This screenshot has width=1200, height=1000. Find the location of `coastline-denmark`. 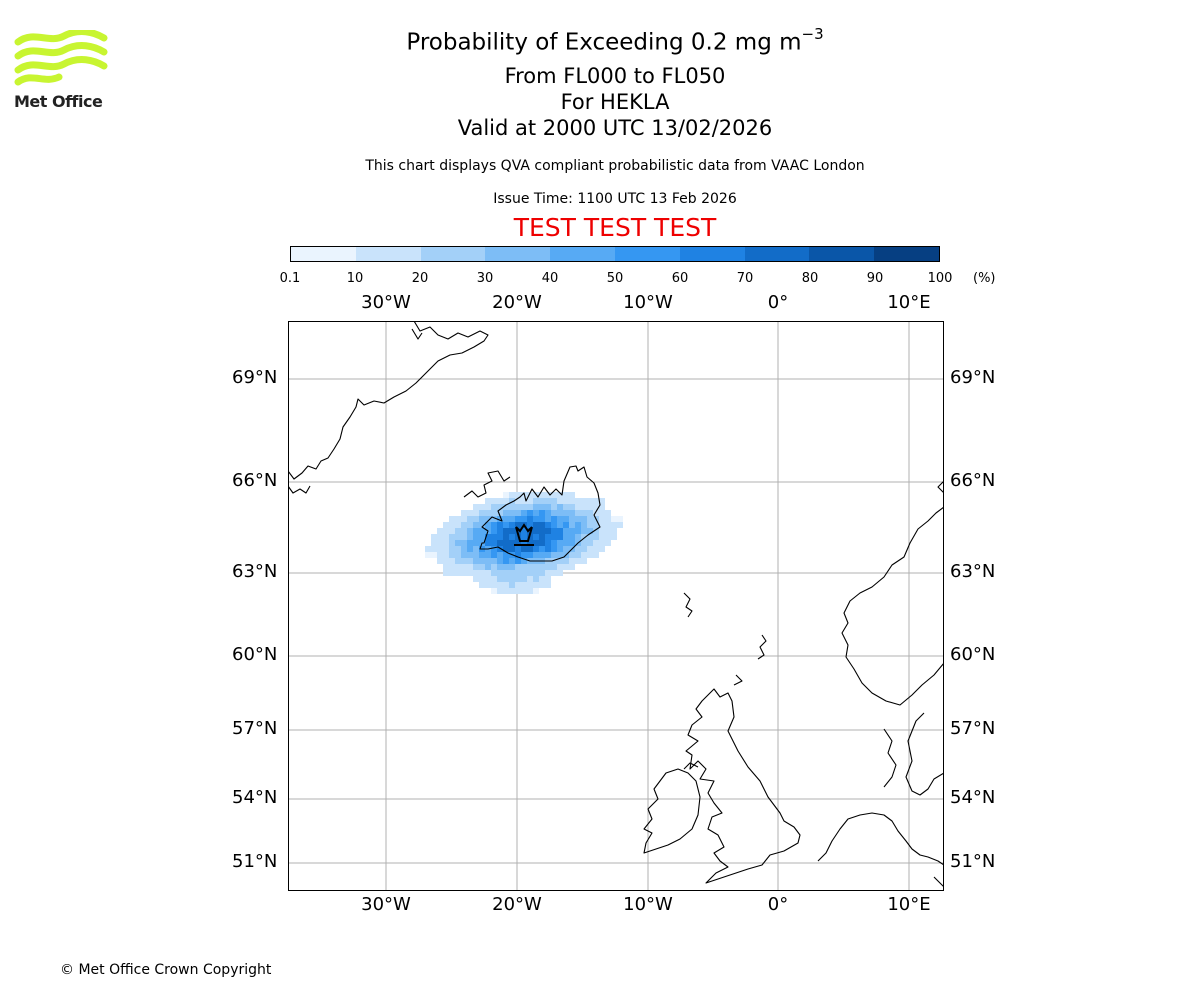

coastline-denmark is located at coordinates (924, 754).